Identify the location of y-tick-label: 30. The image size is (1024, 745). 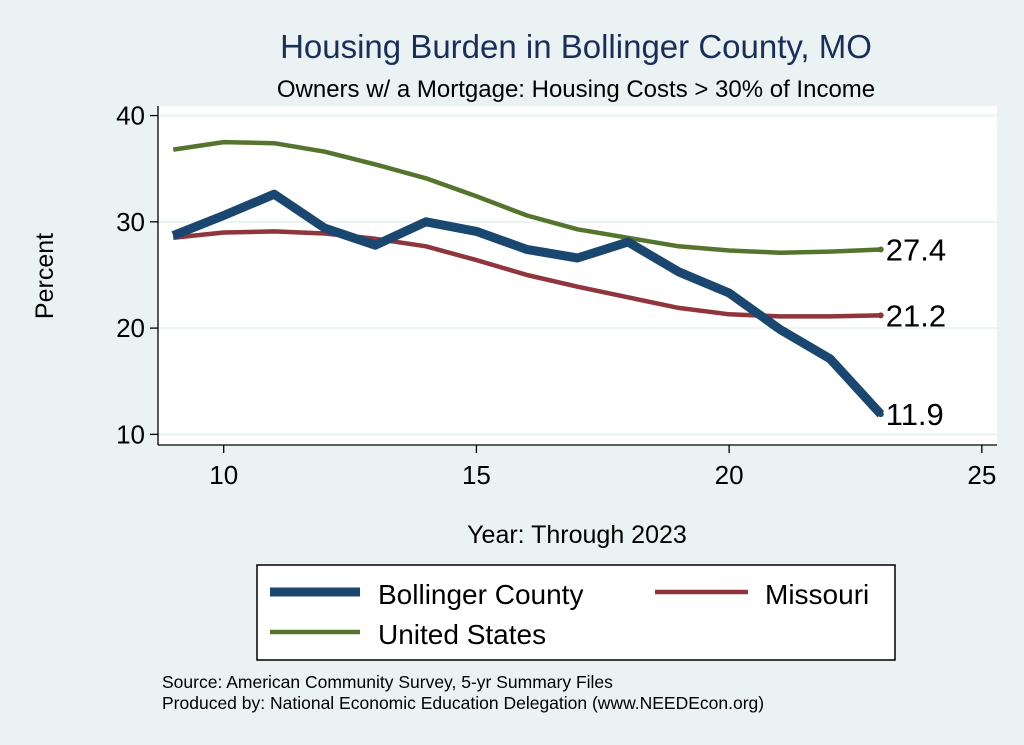
(130, 222).